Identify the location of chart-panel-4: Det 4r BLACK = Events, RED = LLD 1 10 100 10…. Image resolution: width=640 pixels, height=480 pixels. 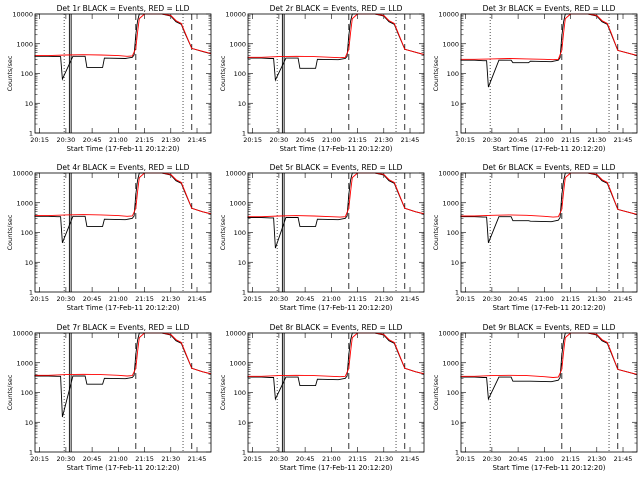
(109, 237).